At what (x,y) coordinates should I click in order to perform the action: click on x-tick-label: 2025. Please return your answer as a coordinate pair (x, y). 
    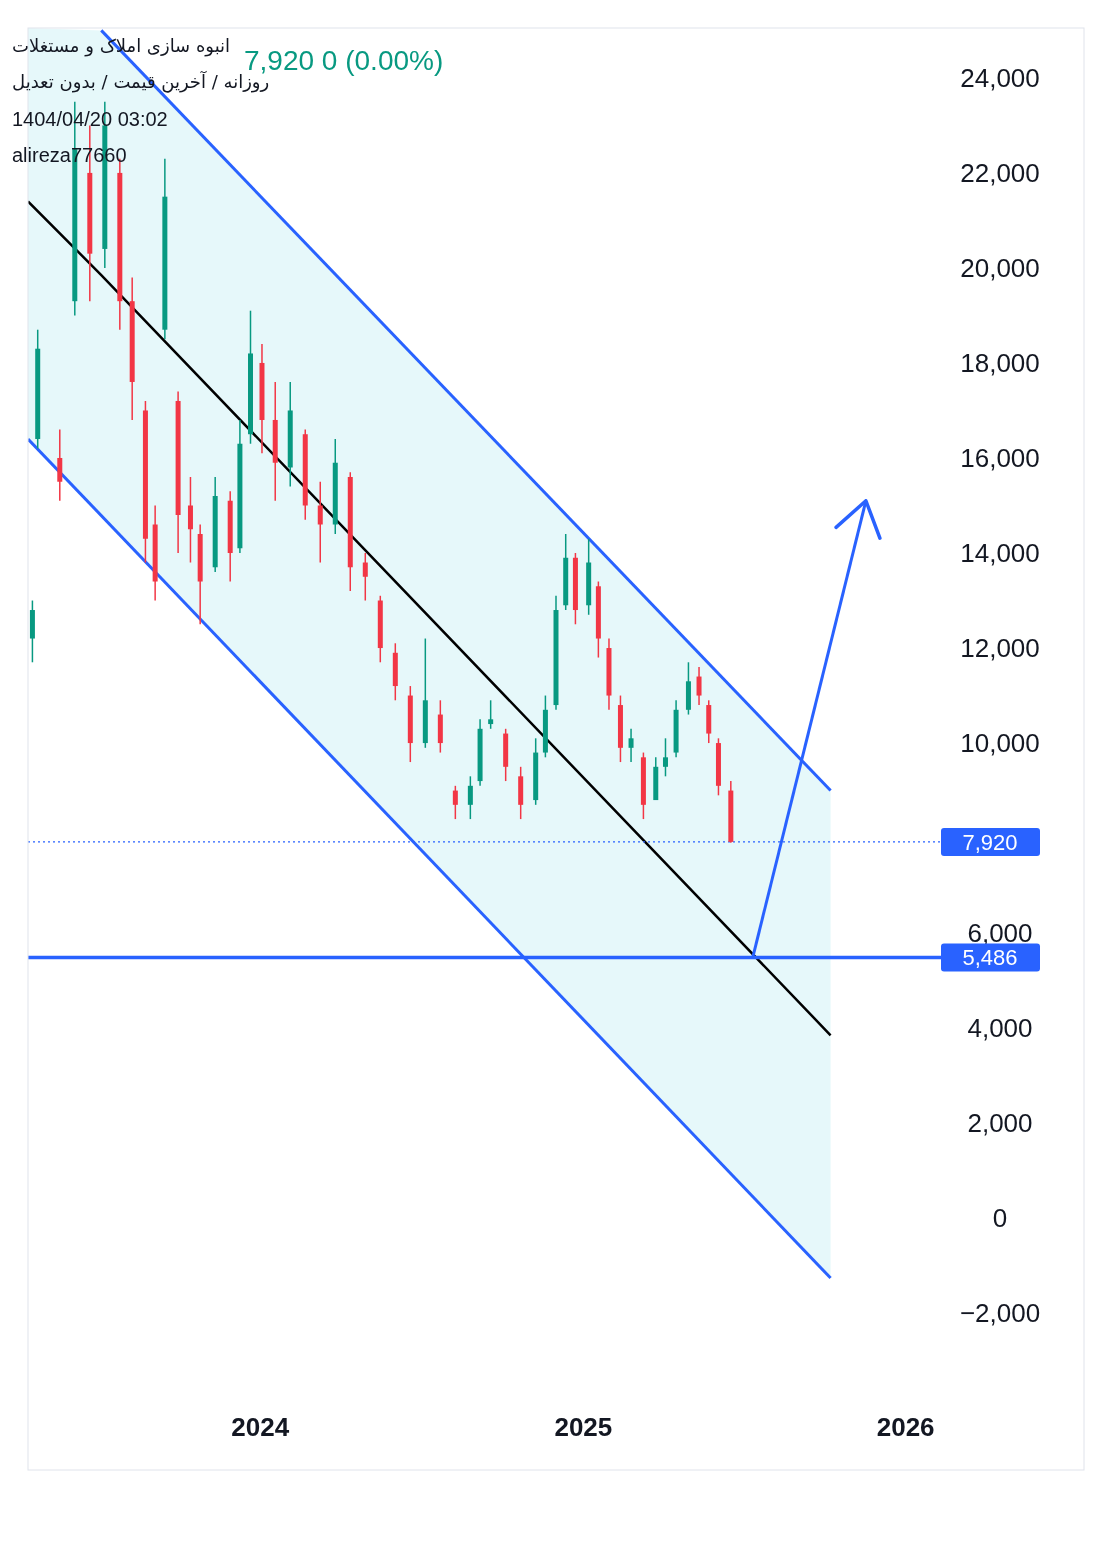
    Looking at the image, I should click on (583, 1427).